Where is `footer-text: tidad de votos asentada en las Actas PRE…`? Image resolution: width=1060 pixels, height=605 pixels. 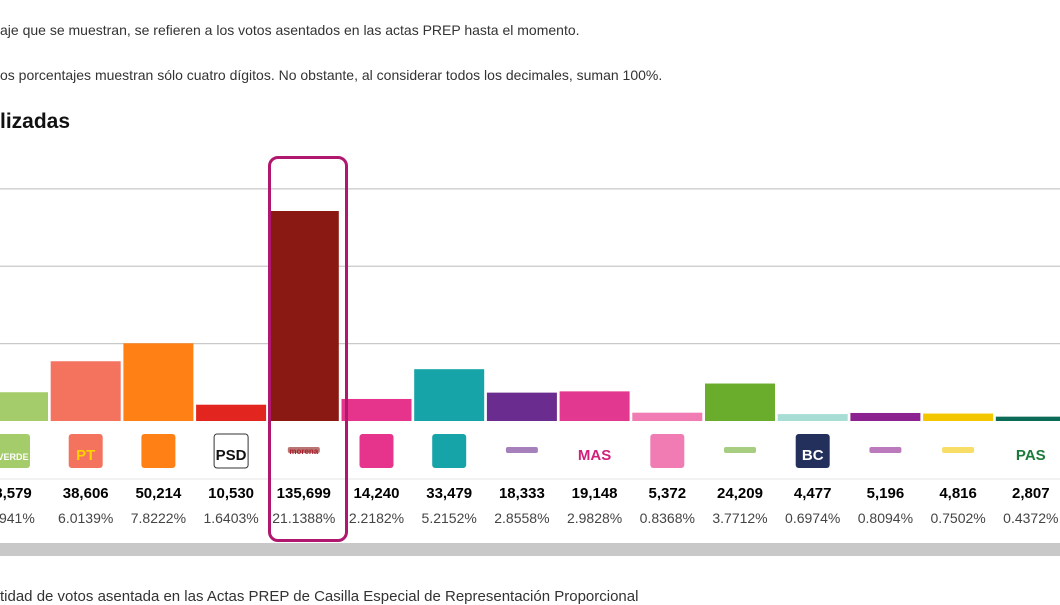 footer-text: tidad de votos asentada en las Actas PRE… is located at coordinates (319, 596).